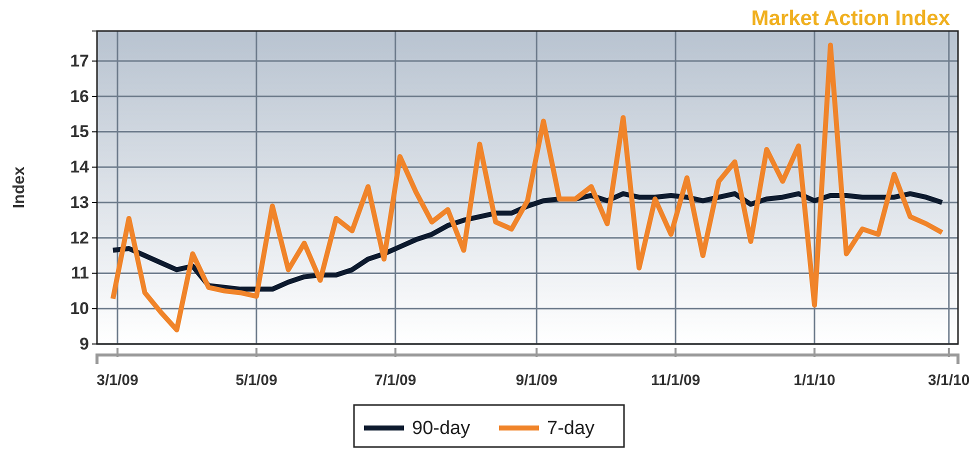 The image size is (978, 452). I want to click on y-tick-label: 16, so click(79, 96).